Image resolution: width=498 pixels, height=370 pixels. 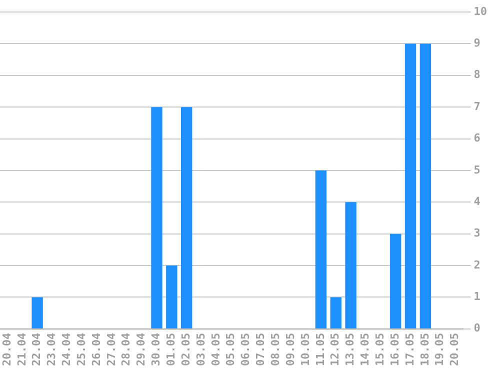 I want to click on y-tick-label: 2, so click(x=477, y=265).